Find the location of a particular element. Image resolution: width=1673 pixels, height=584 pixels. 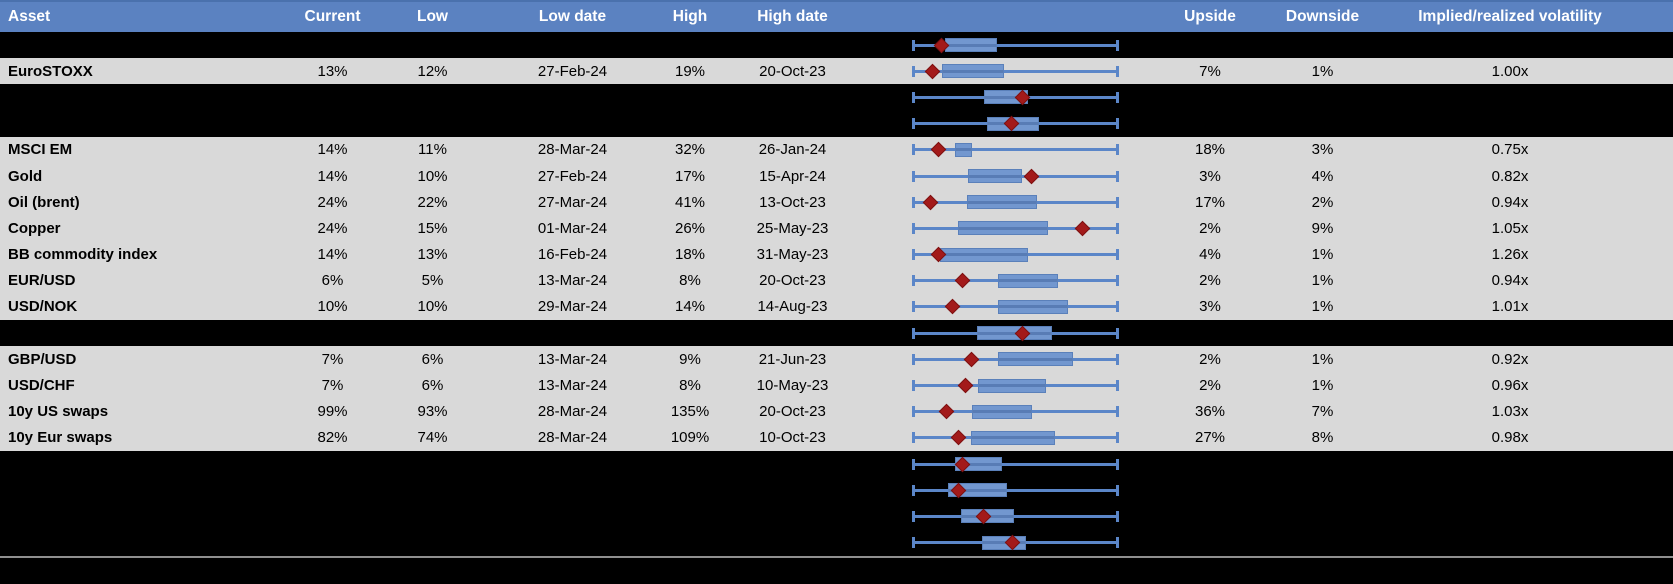

cell-asset: USD/CHF is located at coordinates (41, 386).